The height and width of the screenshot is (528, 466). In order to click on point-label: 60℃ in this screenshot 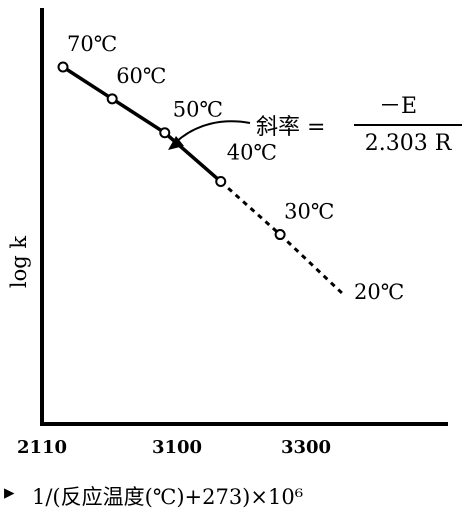, I will do `click(141, 76)`.